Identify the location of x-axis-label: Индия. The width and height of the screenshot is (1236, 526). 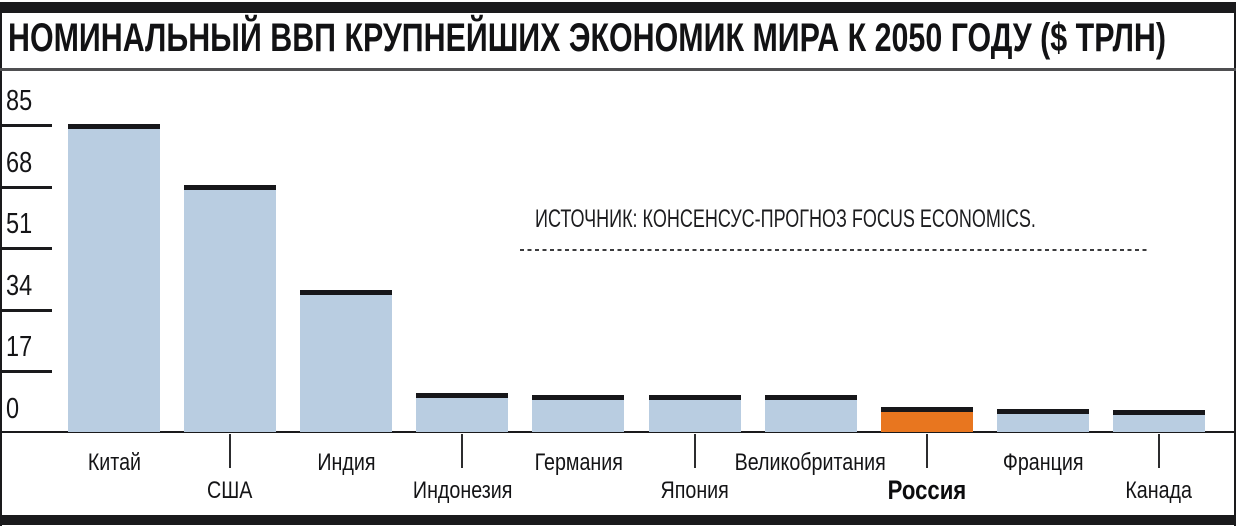
(346, 463).